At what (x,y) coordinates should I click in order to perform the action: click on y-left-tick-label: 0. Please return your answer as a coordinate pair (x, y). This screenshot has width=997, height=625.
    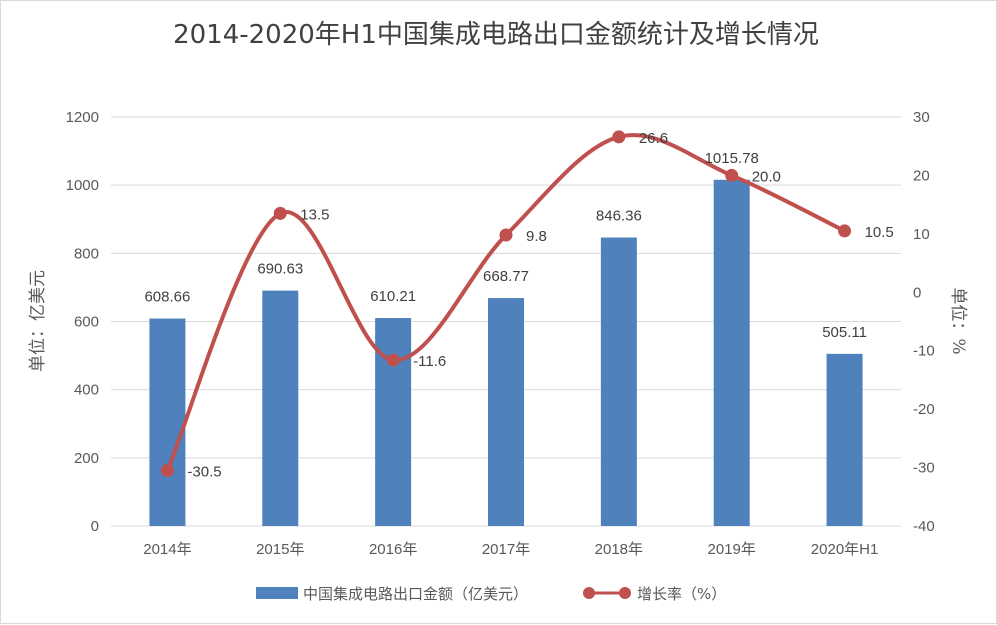
    Looking at the image, I should click on (95, 526).